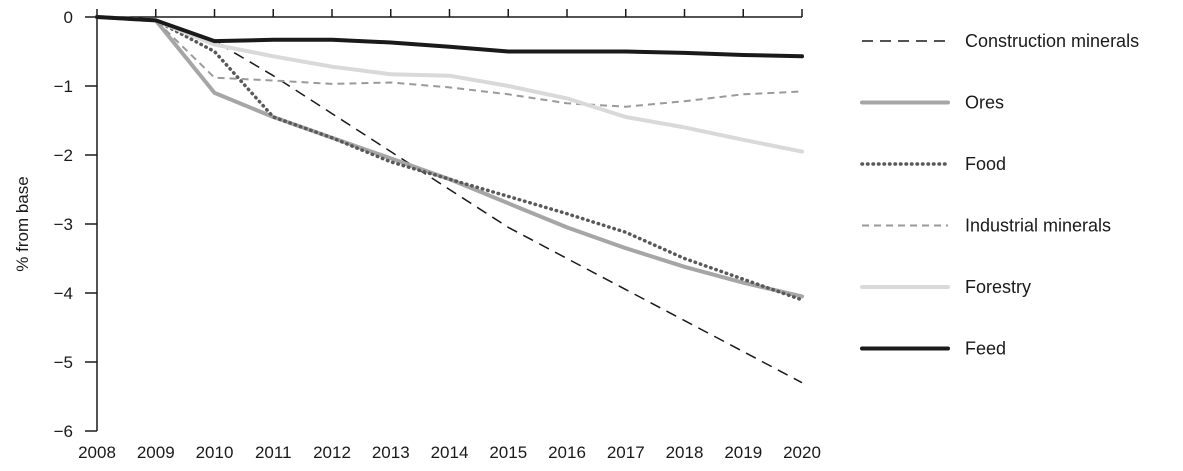 The image size is (1183, 471). I want to click on x-tick-label: 2020, so click(802, 452).